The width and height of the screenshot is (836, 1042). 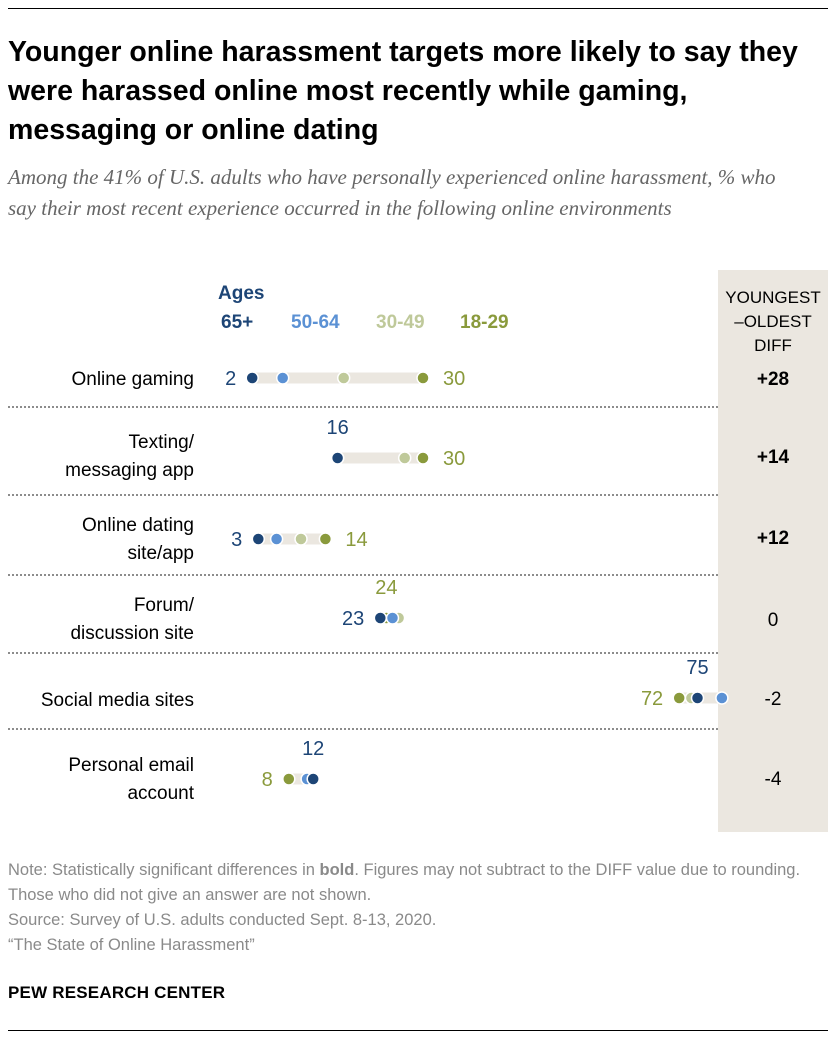 I want to click on value-label: 23, so click(x=353, y=619).